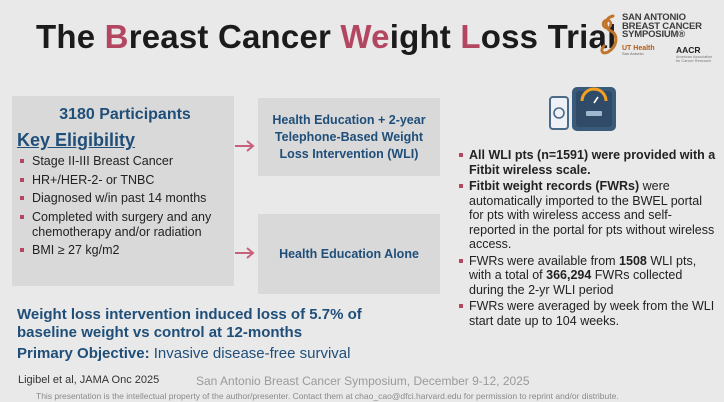 Image resolution: width=724 pixels, height=402 pixels. I want to click on logo-line: SAN ANTONIO, so click(654, 17).